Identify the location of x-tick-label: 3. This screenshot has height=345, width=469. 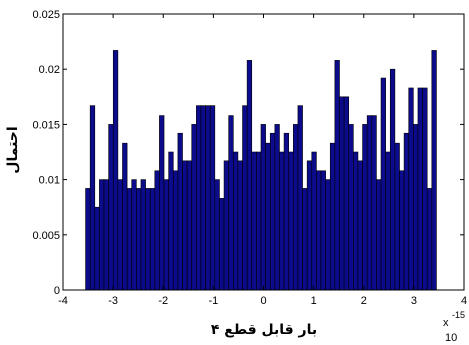
(414, 301).